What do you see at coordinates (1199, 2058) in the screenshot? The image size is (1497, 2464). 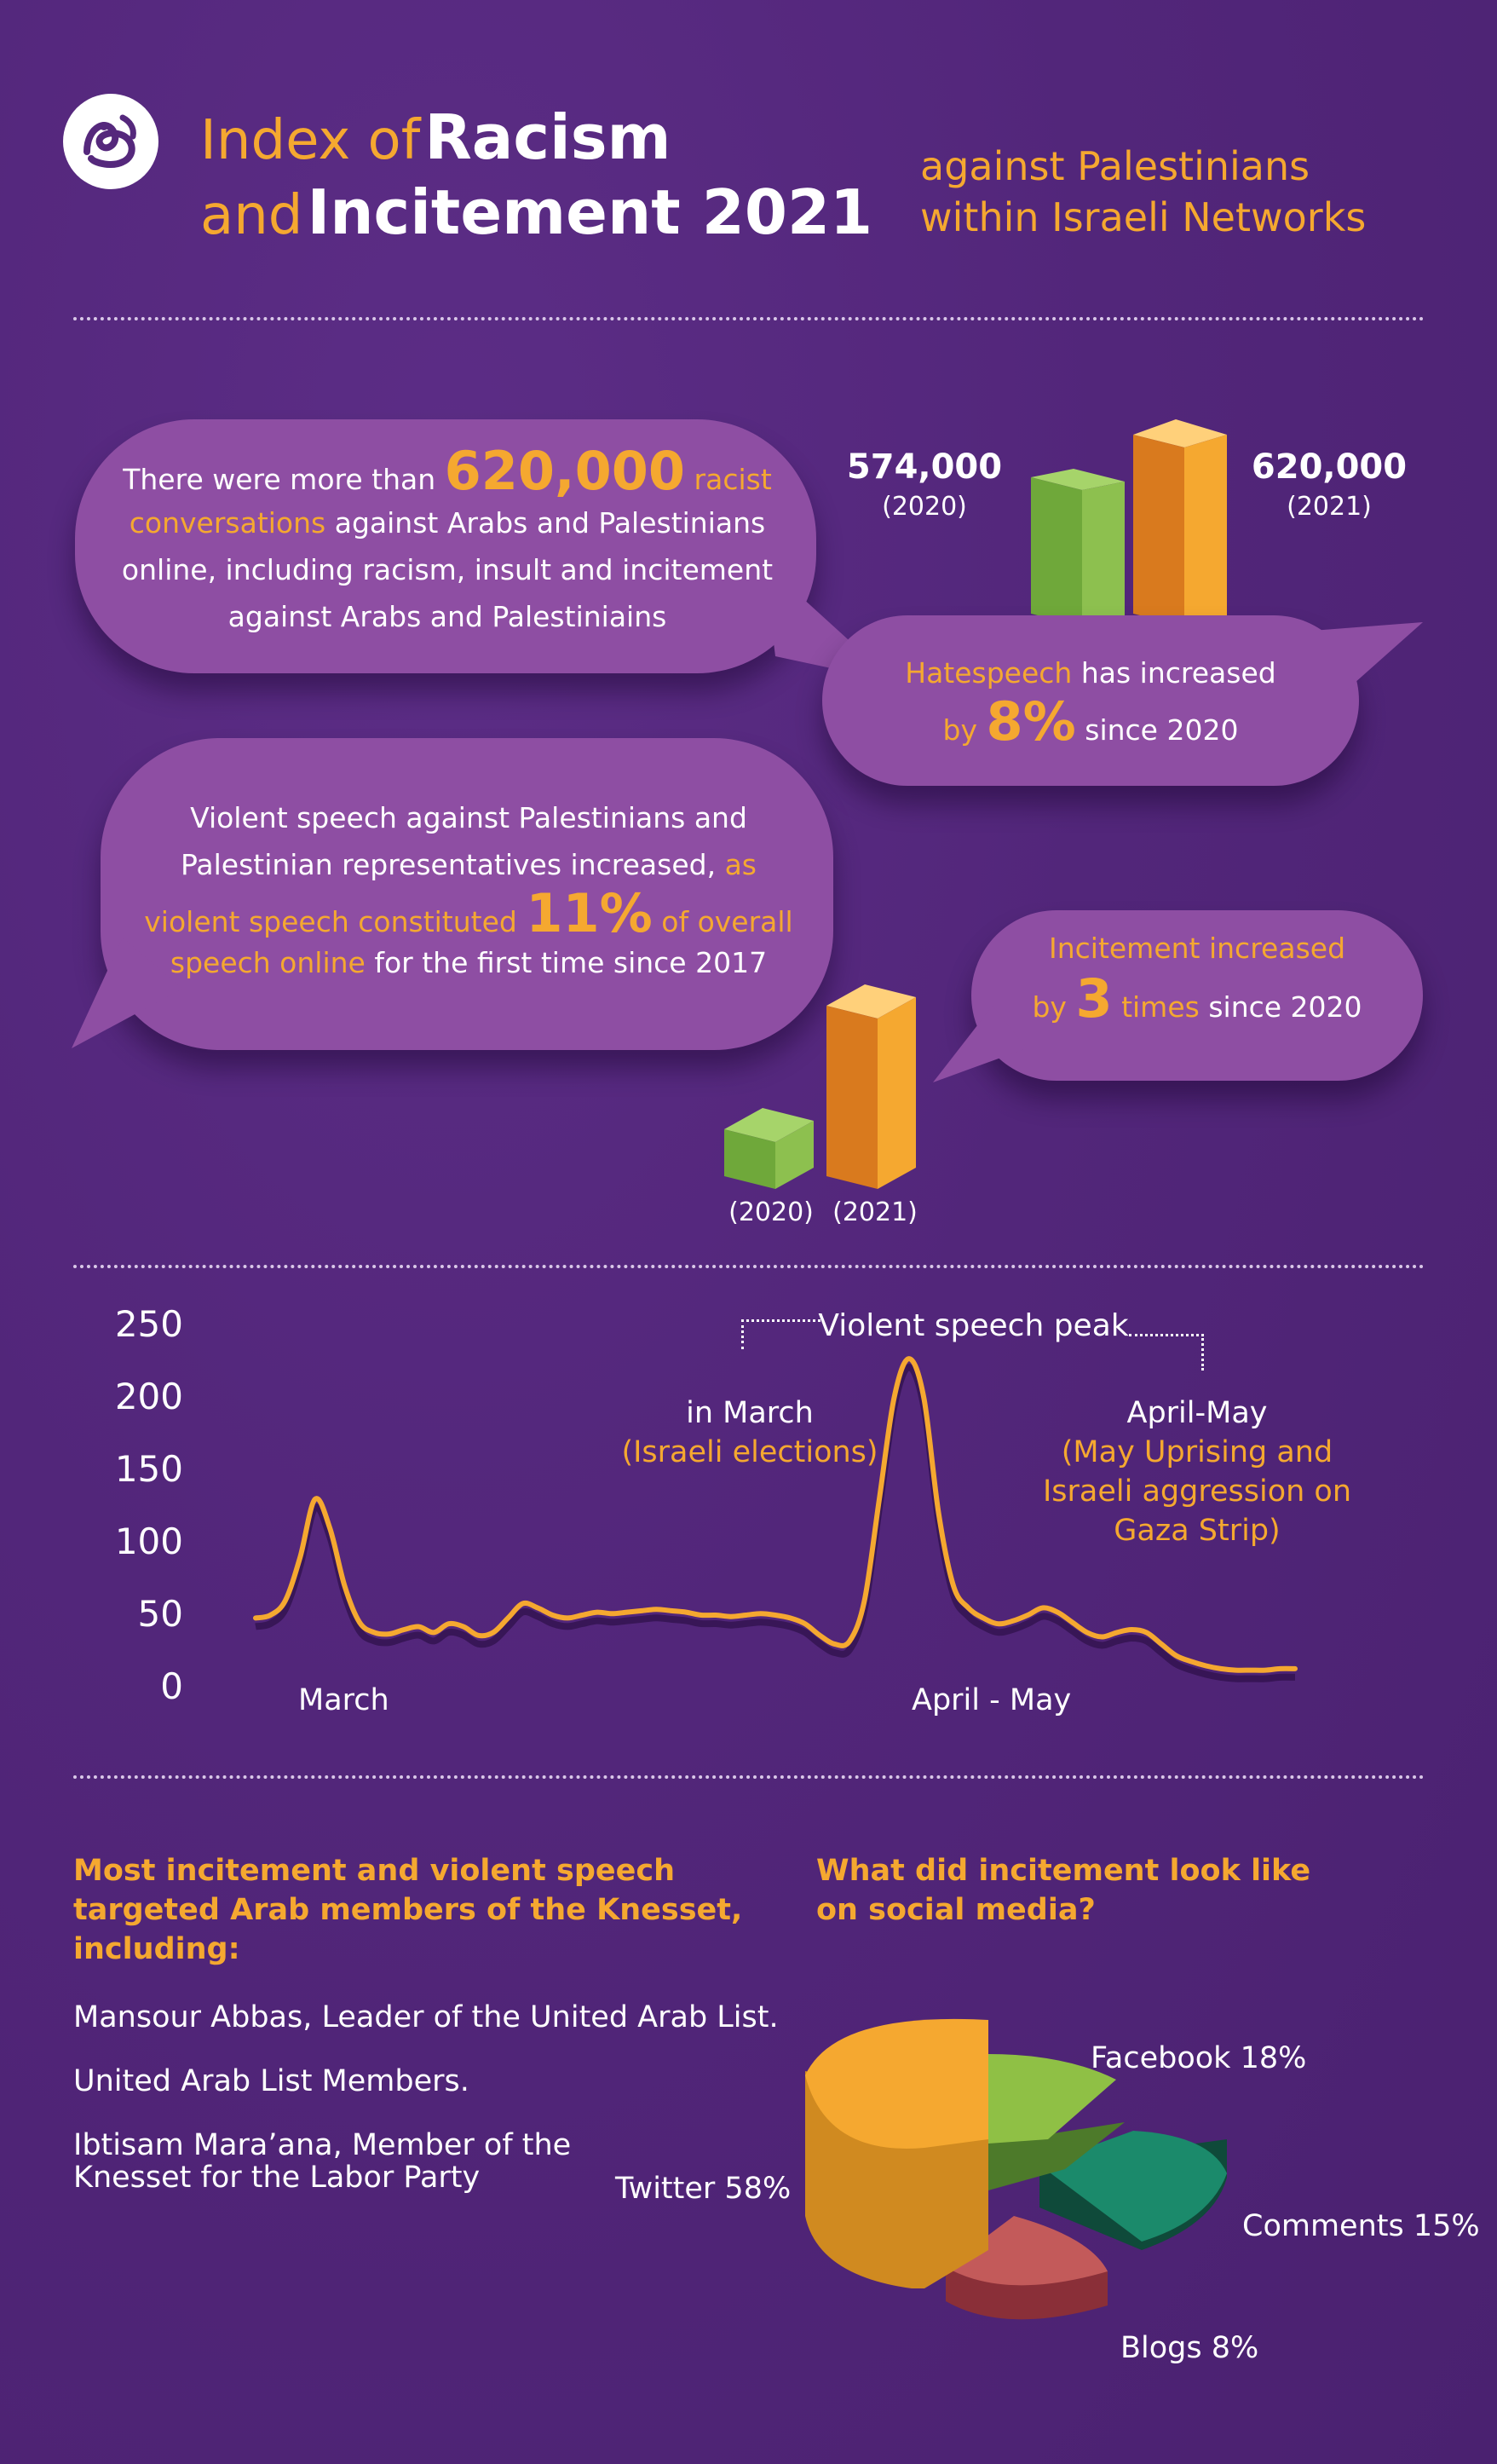 I see `pie-label-facebook: Facebook 18%` at bounding box center [1199, 2058].